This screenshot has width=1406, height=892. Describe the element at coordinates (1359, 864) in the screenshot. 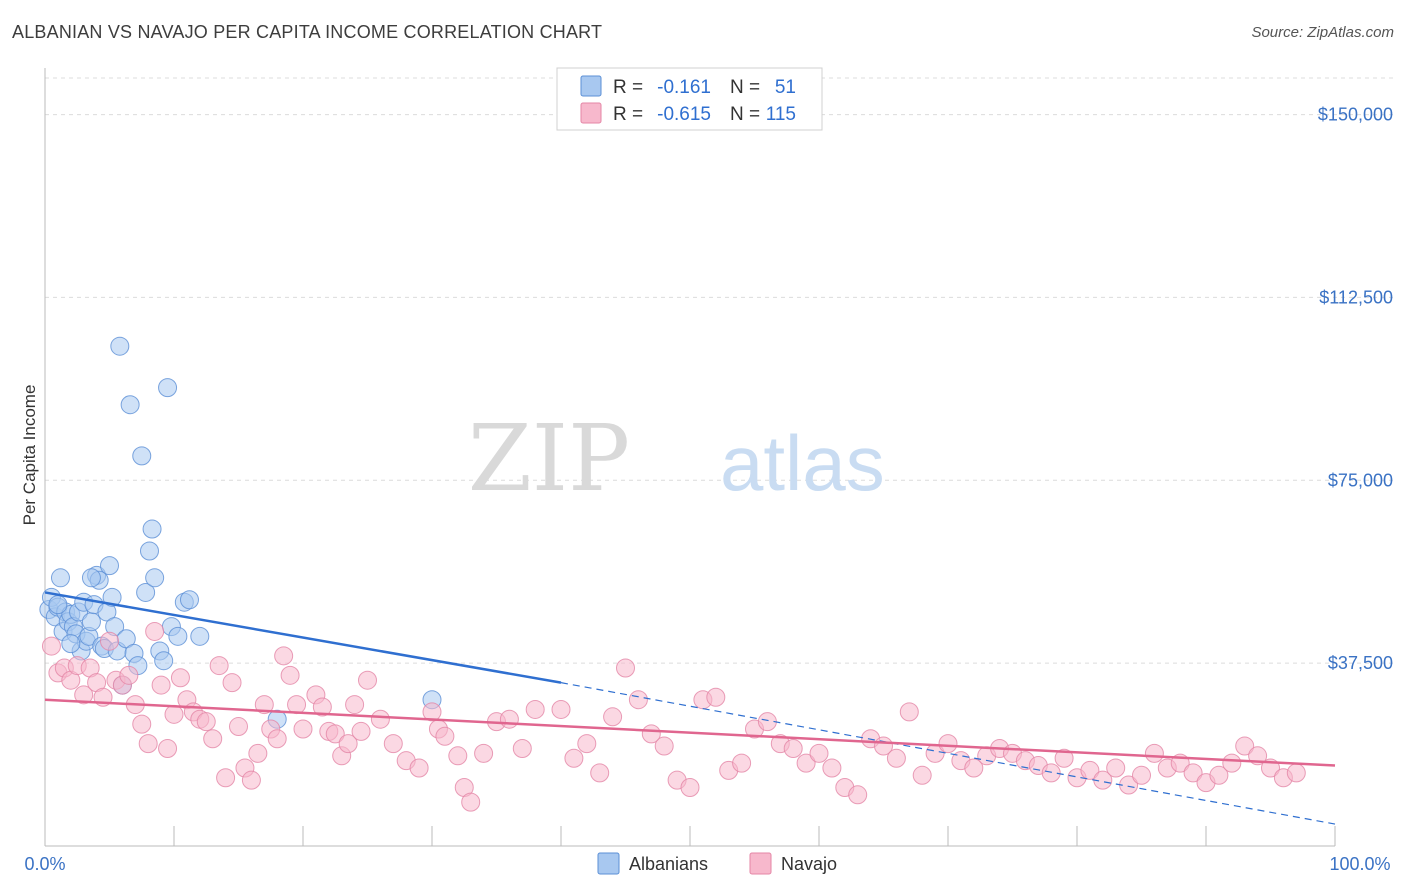

I see `x-tick-label: 100.0%` at that location.